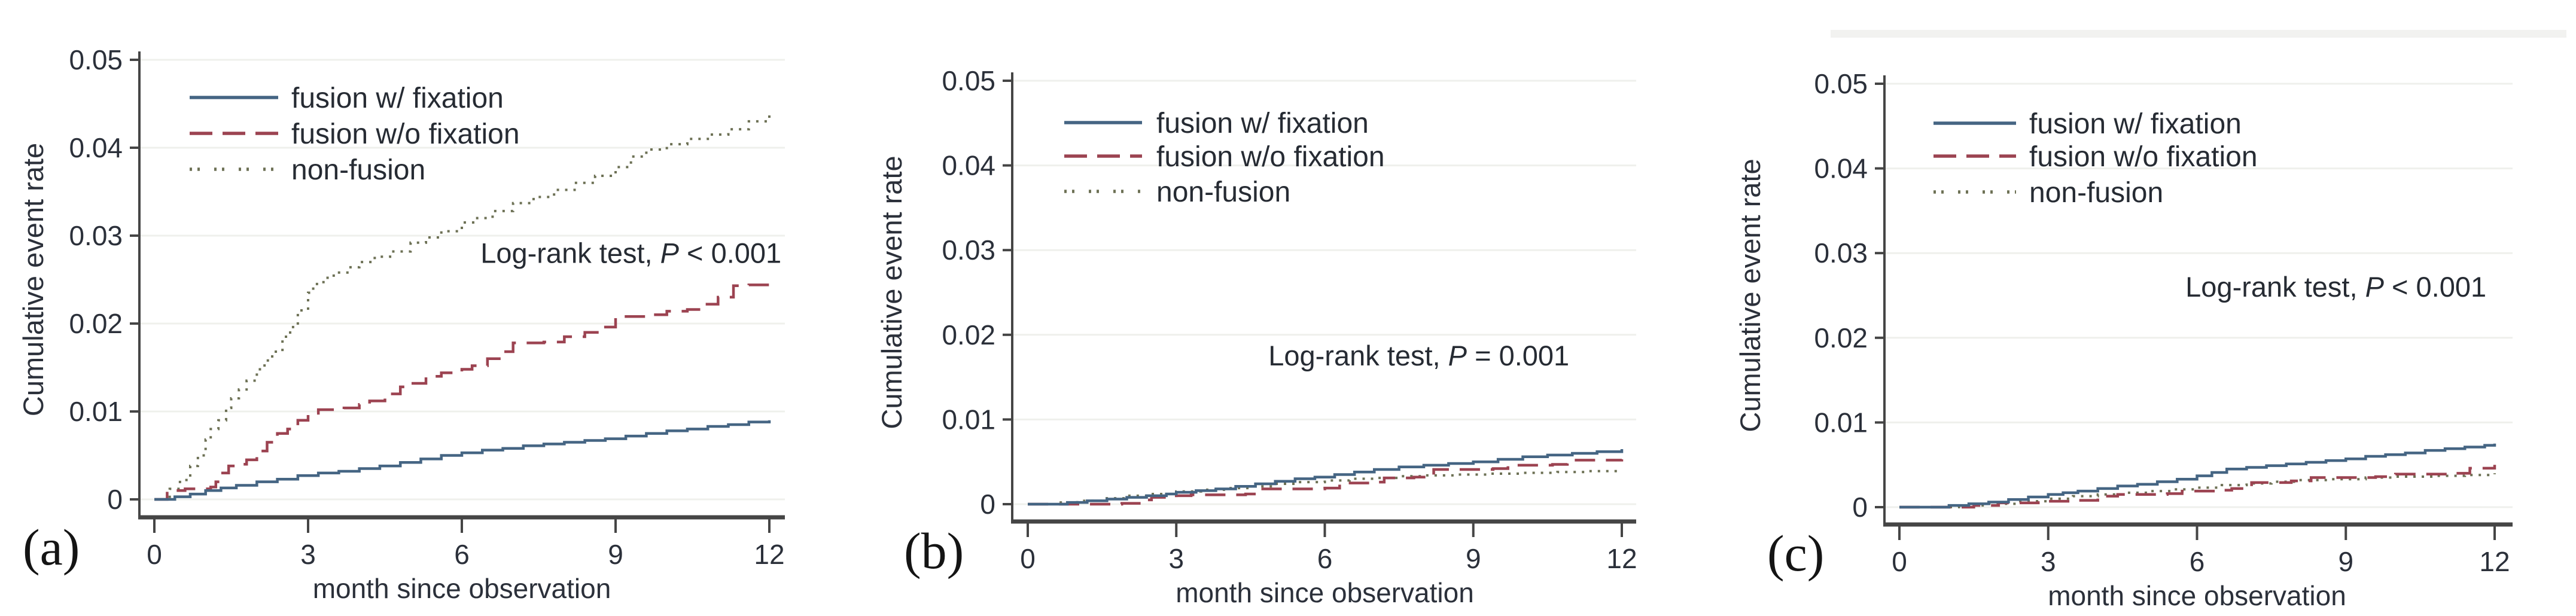 The width and height of the screenshot is (2576, 616). I want to click on series-non-fusion, so click(1325, 487).